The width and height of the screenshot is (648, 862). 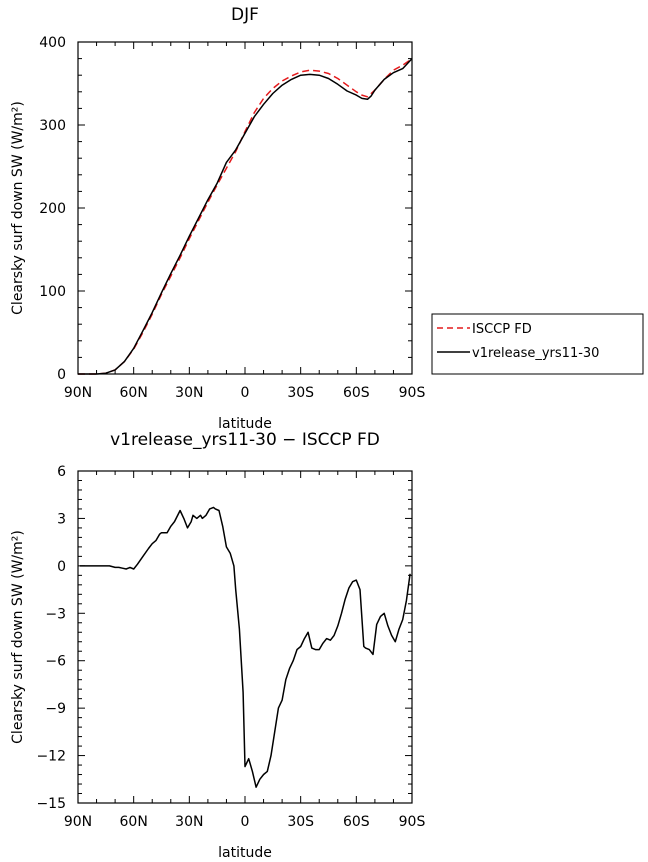 I want to click on legend: ISCCP FD v1release_yrs11-30, so click(x=537, y=344).